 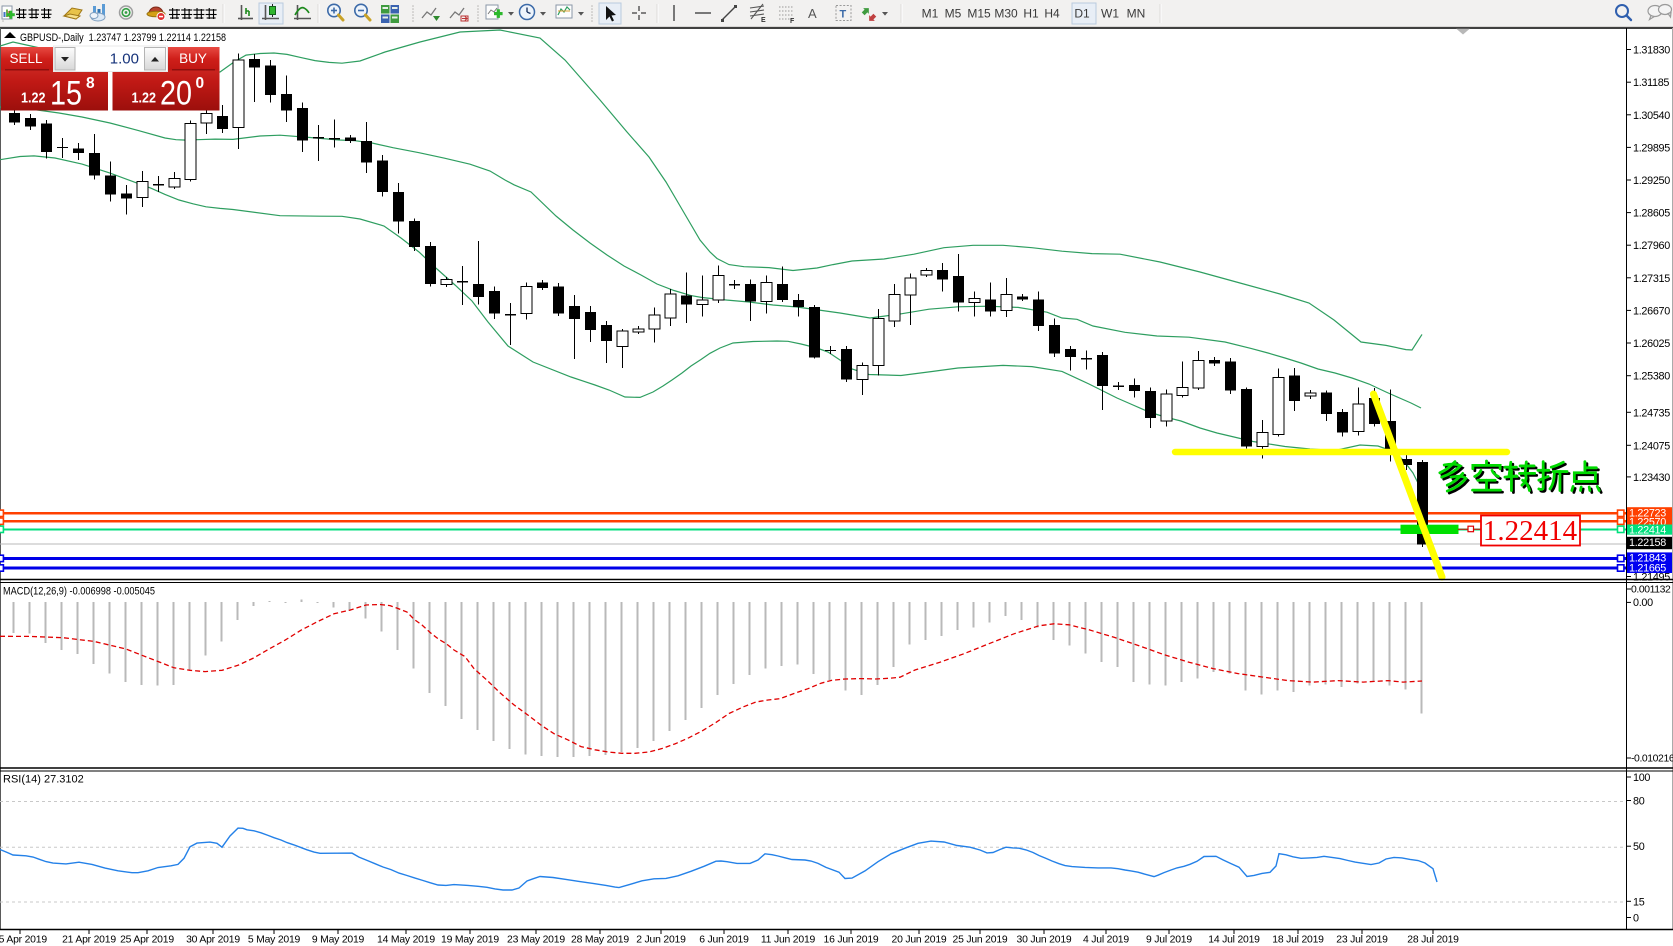 What do you see at coordinates (274, 940) in the screenshot?
I see `svg-text: 5 May 2019` at bounding box center [274, 940].